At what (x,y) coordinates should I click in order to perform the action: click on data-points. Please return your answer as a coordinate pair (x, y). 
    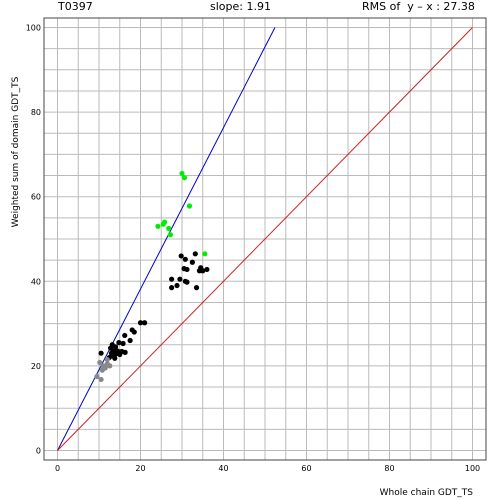
    Looking at the image, I should click on (152, 276).